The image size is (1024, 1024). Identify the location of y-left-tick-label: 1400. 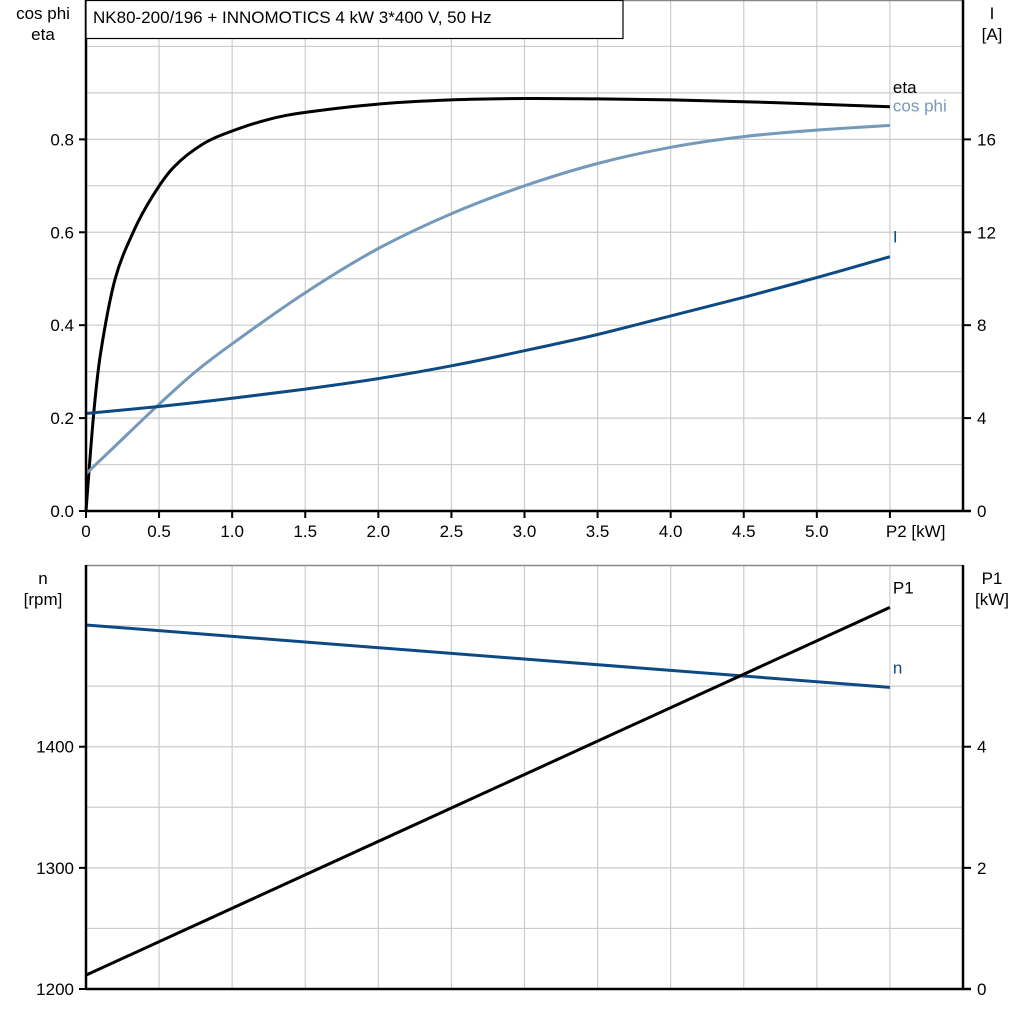
(55, 747).